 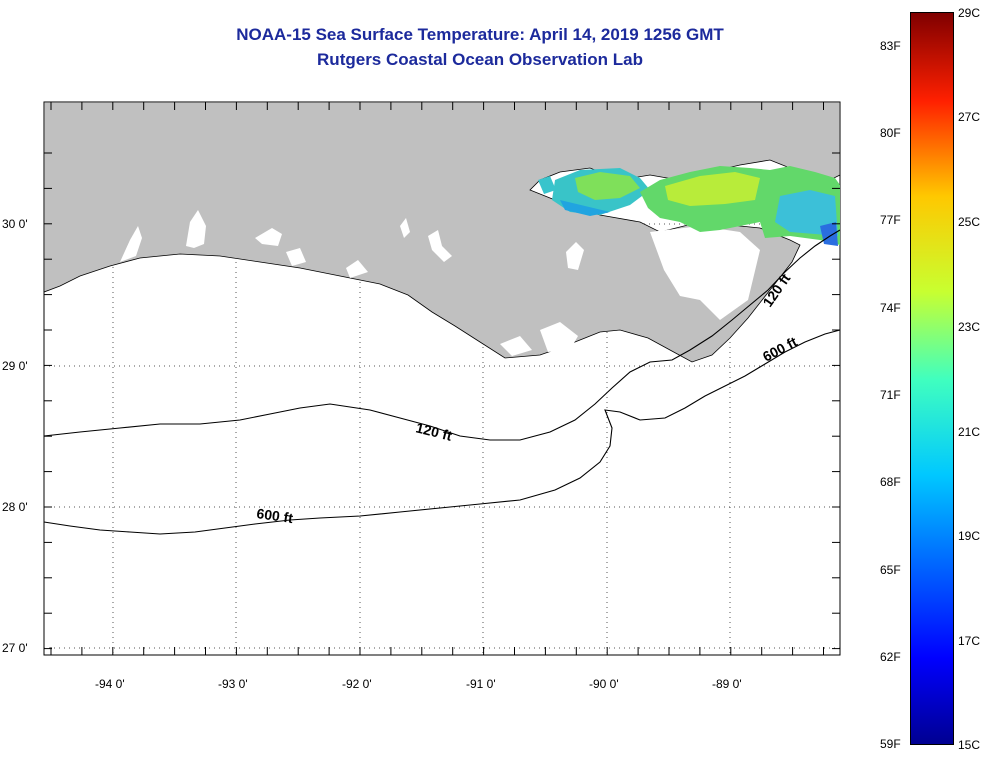 What do you see at coordinates (890, 133) in the screenshot?
I see `colorbar-f-80: 80F` at bounding box center [890, 133].